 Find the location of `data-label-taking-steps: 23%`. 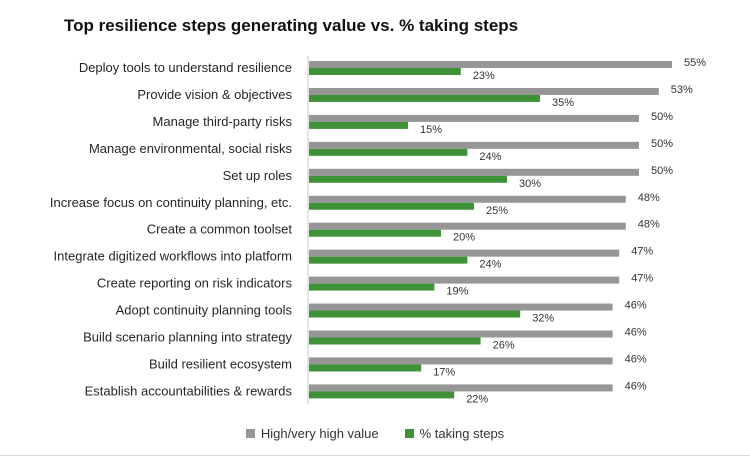

data-label-taking-steps: 23% is located at coordinates (484, 76).